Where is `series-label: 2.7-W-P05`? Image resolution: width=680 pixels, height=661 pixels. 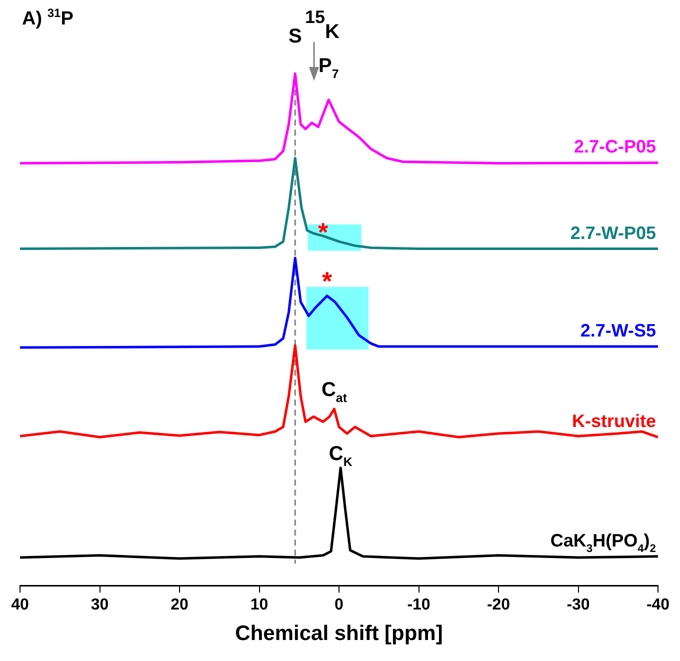
series-label: 2.7-W-P05 is located at coordinates (613, 232).